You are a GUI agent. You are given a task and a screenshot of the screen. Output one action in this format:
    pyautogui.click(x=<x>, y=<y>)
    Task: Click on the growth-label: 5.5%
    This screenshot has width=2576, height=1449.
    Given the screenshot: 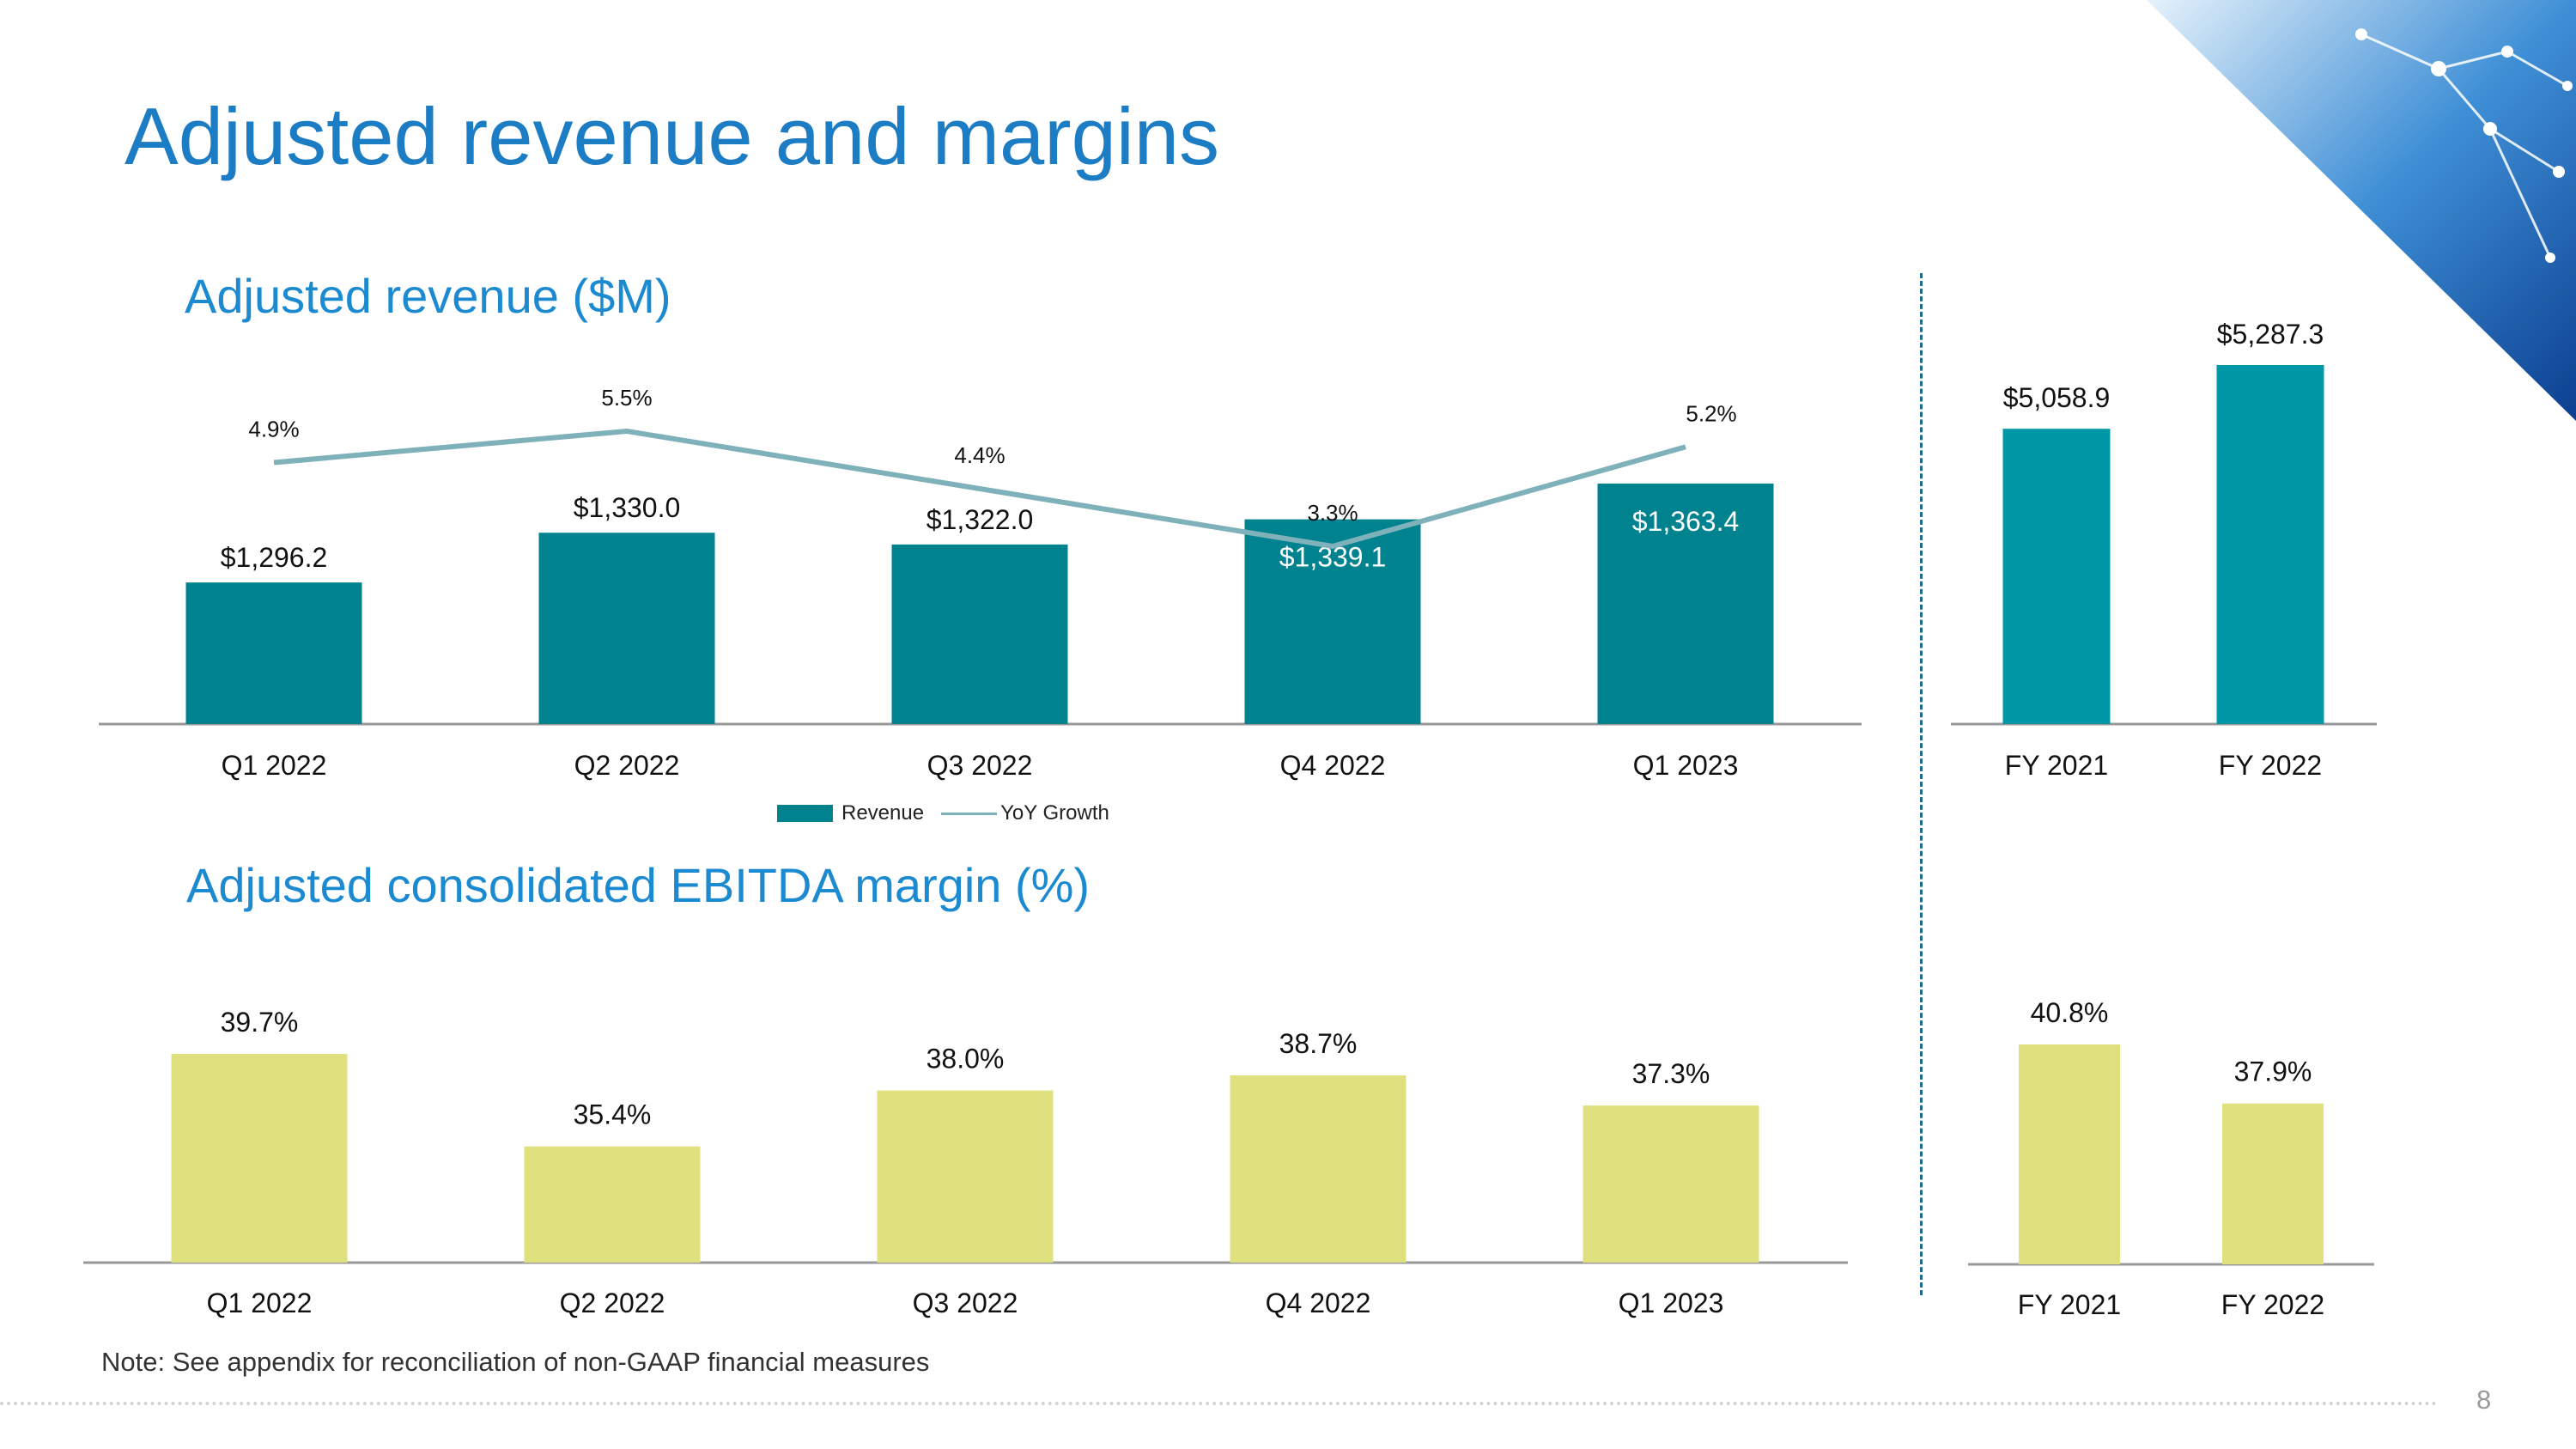 What is the action you would take?
    pyautogui.click(x=627, y=398)
    